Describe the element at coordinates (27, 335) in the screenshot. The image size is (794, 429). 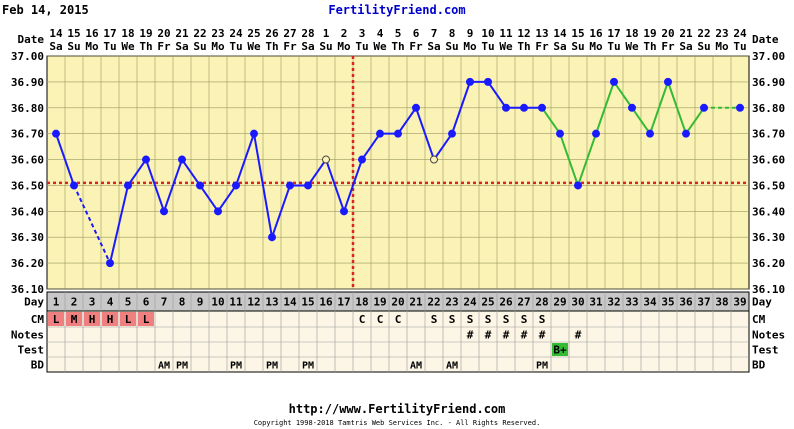
I see `row-label-notes: Notes` at that location.